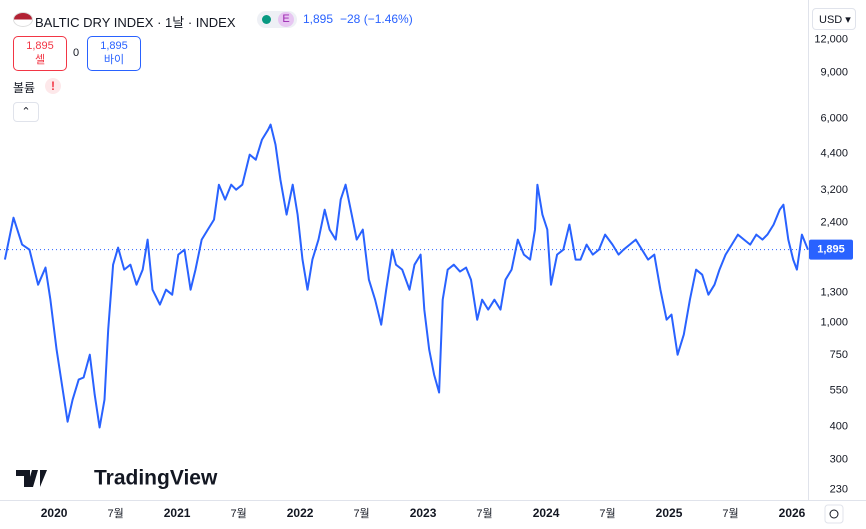 The image size is (866, 529). Describe the element at coordinates (24, 88) in the screenshot. I see `volume-label: 볼륨` at that location.